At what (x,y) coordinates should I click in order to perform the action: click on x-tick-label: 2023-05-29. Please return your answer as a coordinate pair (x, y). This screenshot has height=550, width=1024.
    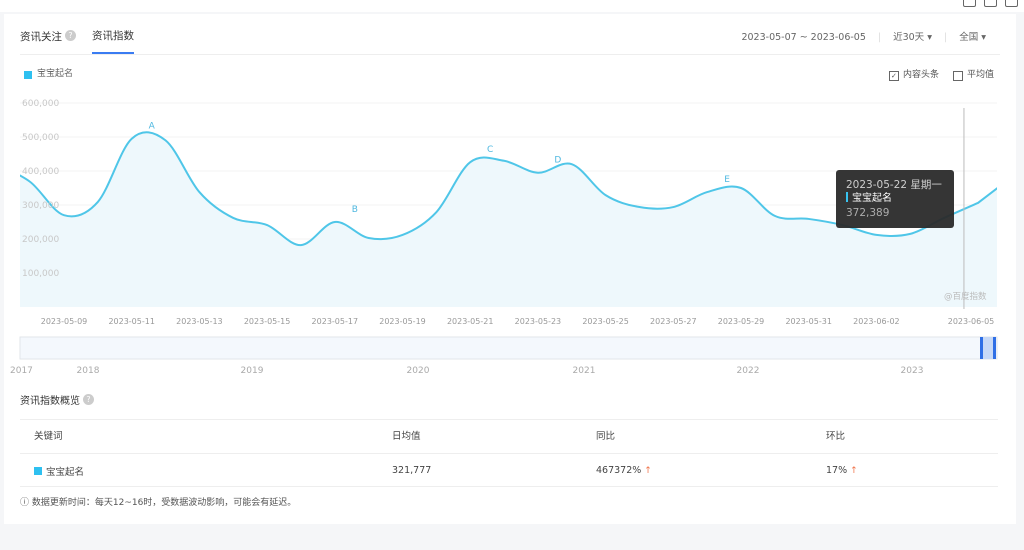
    Looking at the image, I should click on (741, 321).